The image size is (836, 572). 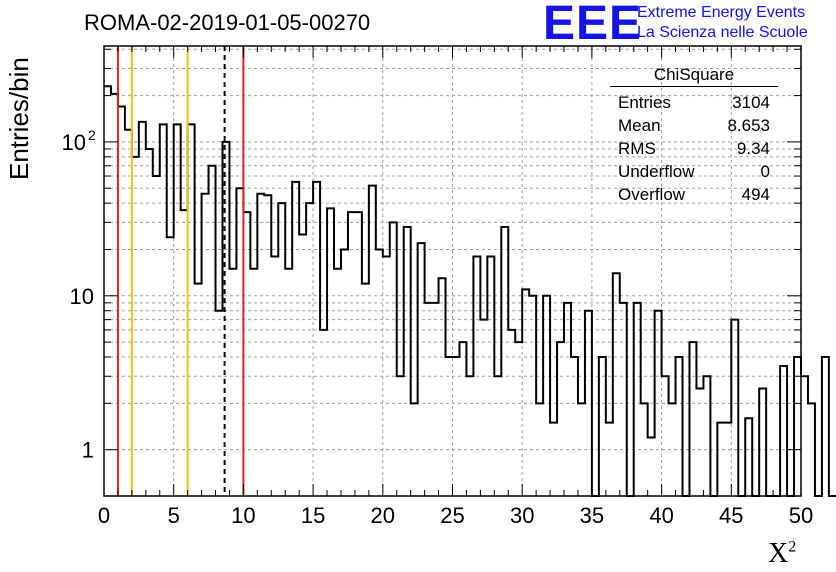 What do you see at coordinates (748, 125) in the screenshot?
I see `stats-value: 8.653` at bounding box center [748, 125].